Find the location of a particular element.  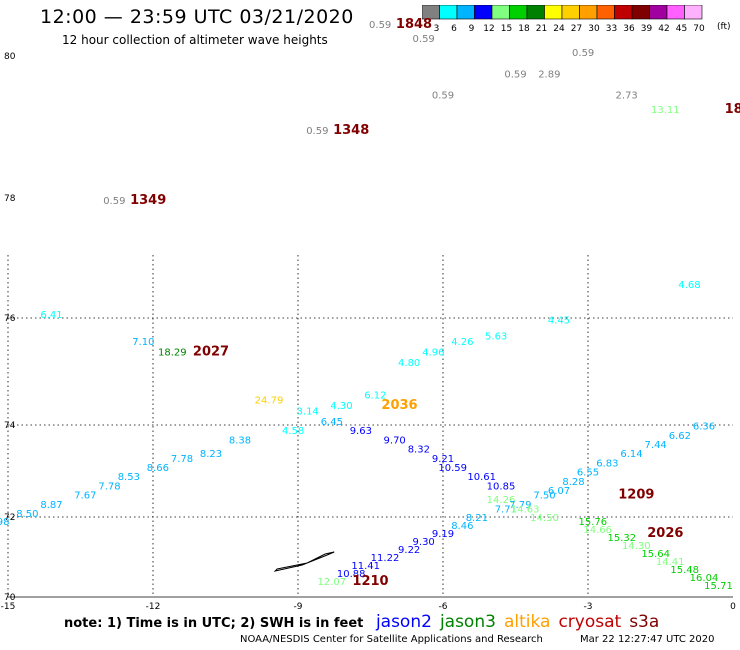

pass-time-label: 1209 is located at coordinates (636, 495).